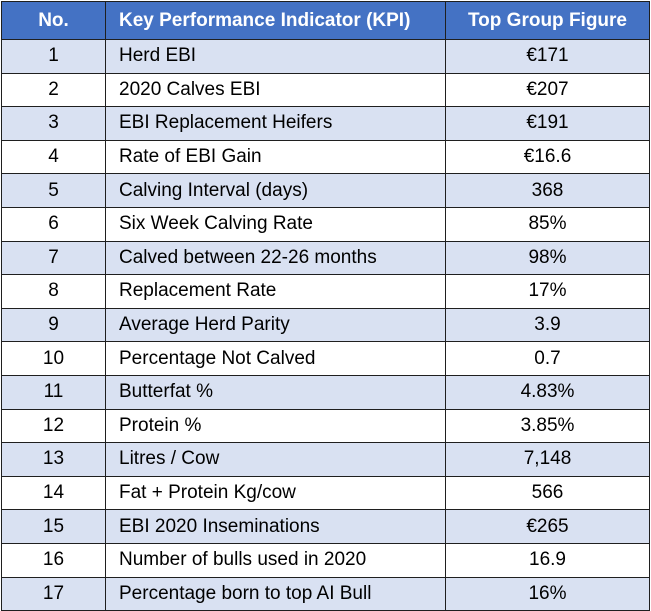  I want to click on kpi-figure: 7,148, so click(547, 459).